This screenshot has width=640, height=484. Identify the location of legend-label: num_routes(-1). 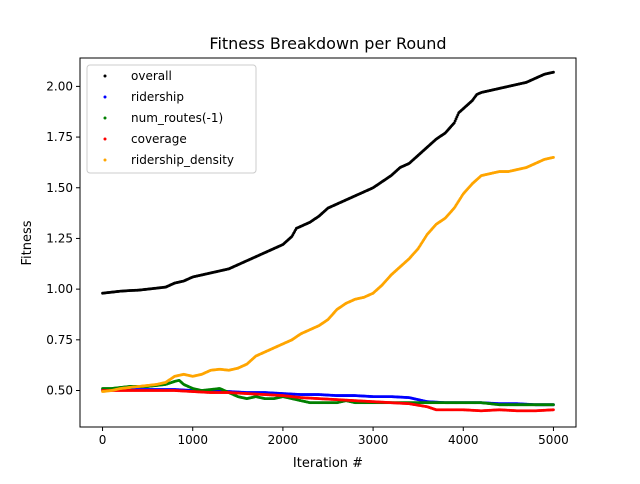
(177, 118).